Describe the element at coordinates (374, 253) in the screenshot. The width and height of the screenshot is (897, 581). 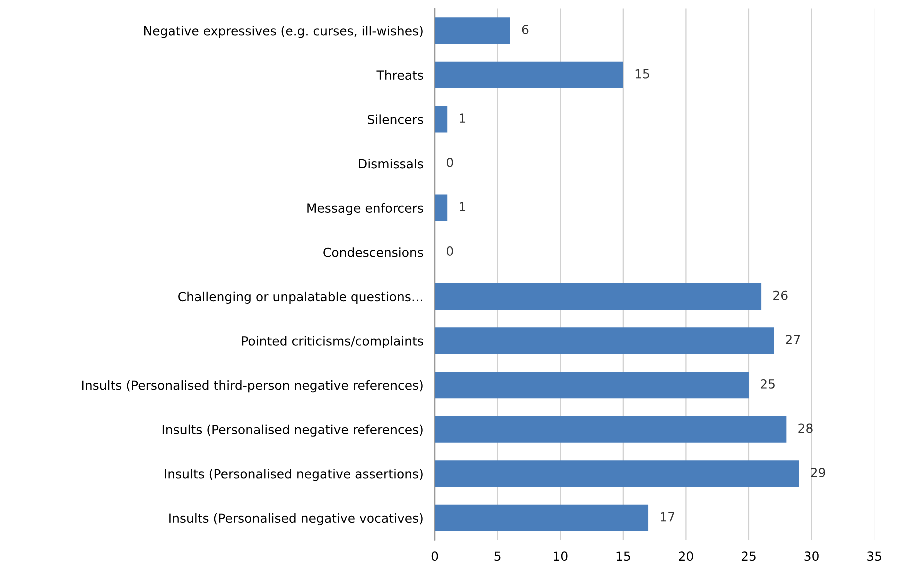
I see `y-tick-label: Condescensions` at that location.